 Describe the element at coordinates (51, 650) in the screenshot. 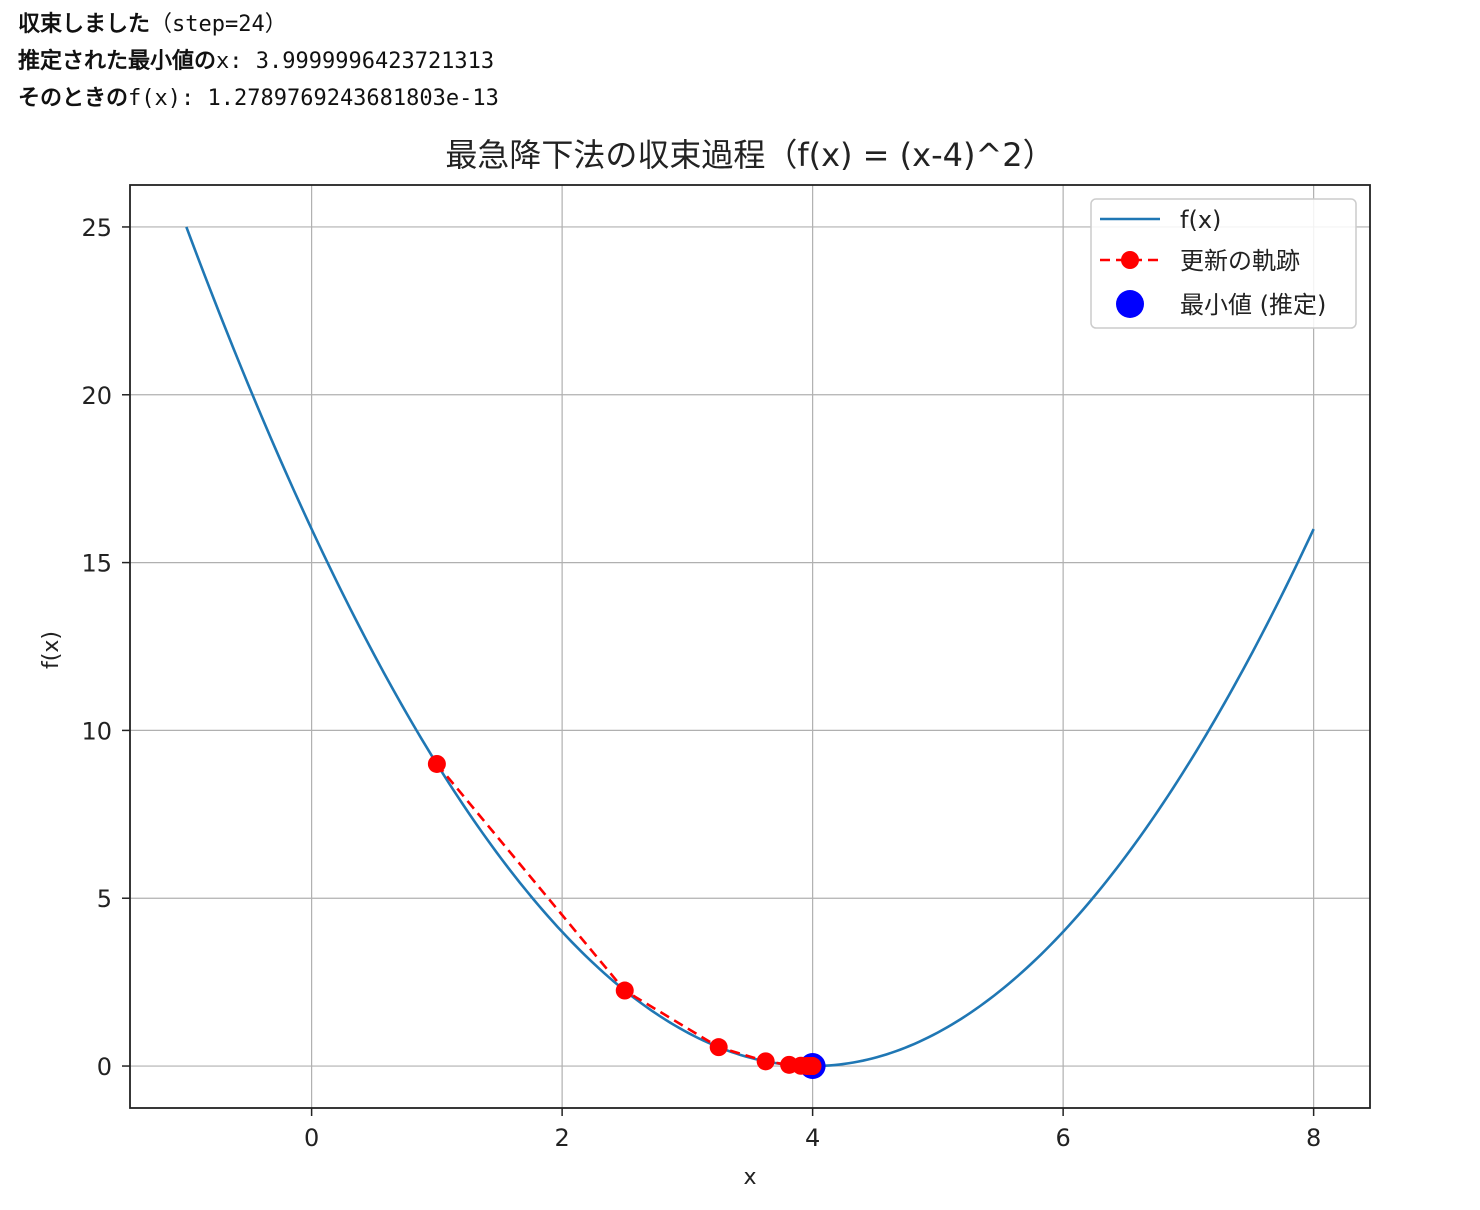

I see `y-axis-label: f(x)` at that location.